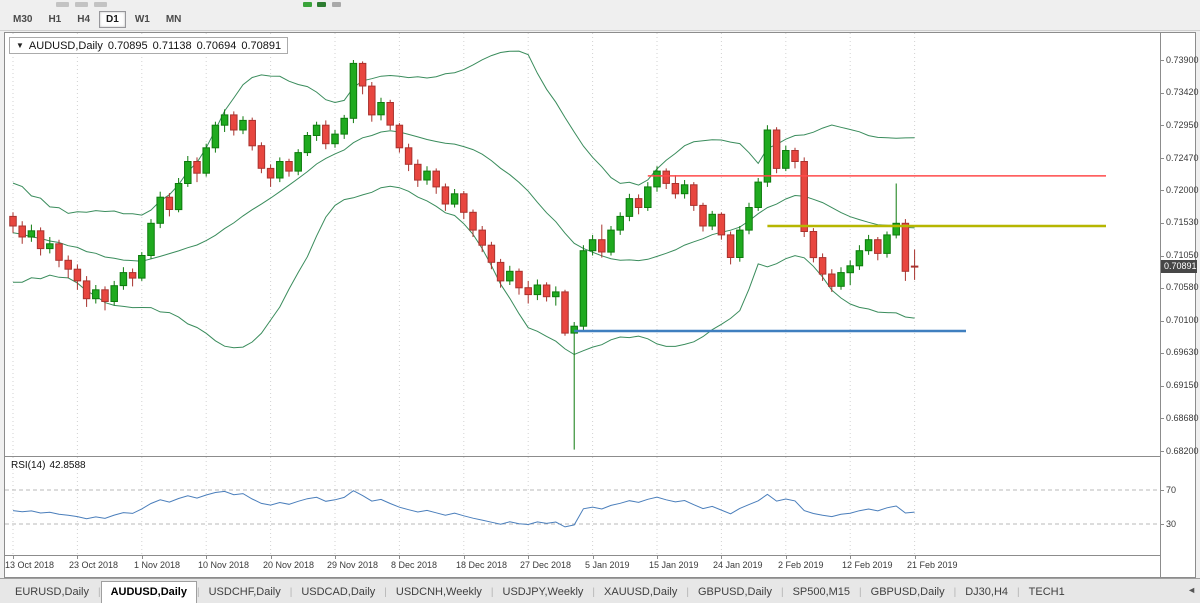 This screenshot has width=1200, height=603. What do you see at coordinates (1182, 190) in the screenshot?
I see `price-axis-label: 0.72000` at bounding box center [1182, 190].